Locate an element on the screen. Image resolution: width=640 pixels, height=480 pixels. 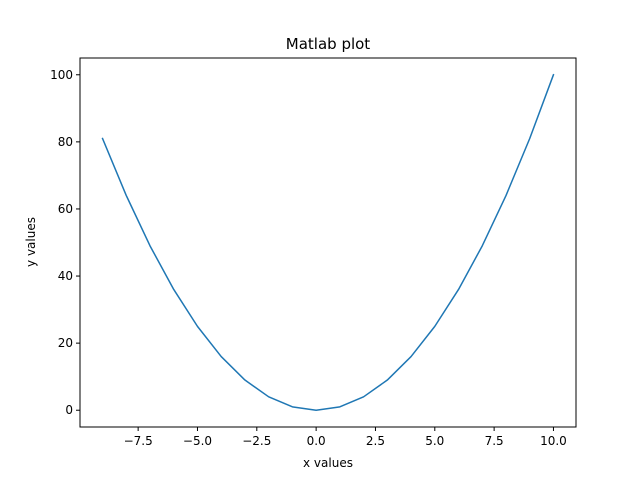
y-tick-label: 0 is located at coordinates (69, 410).